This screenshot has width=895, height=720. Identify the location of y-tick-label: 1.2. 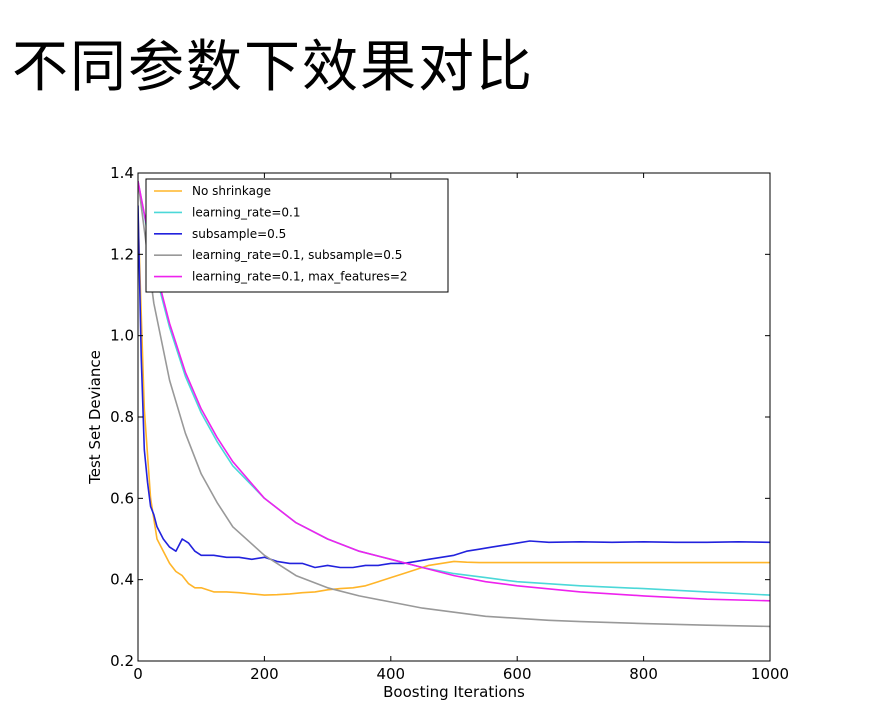
(122, 254).